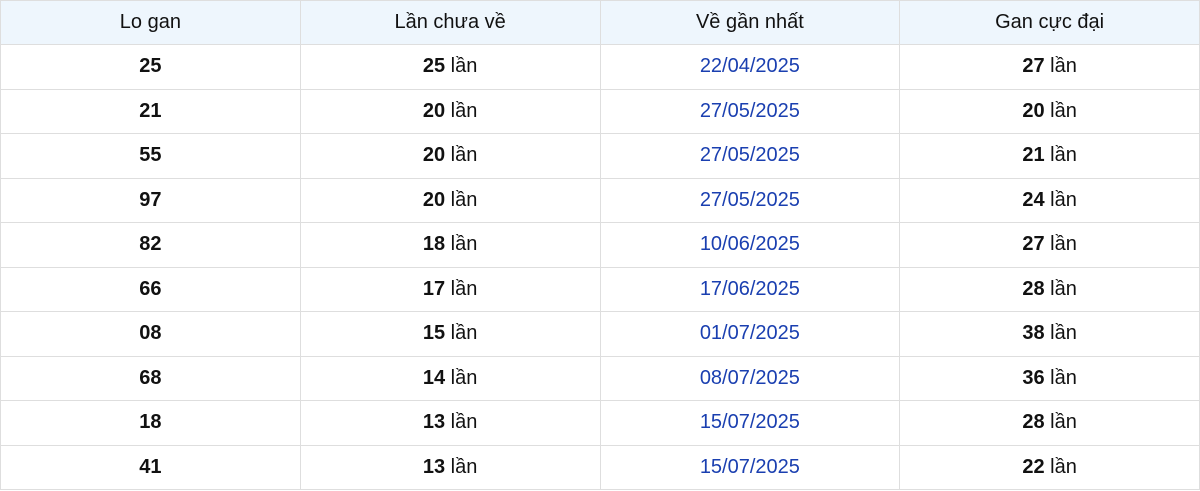 This screenshot has height=491, width=1200. What do you see at coordinates (1049, 156) in the screenshot?
I see `max-gap: 21 lần` at bounding box center [1049, 156].